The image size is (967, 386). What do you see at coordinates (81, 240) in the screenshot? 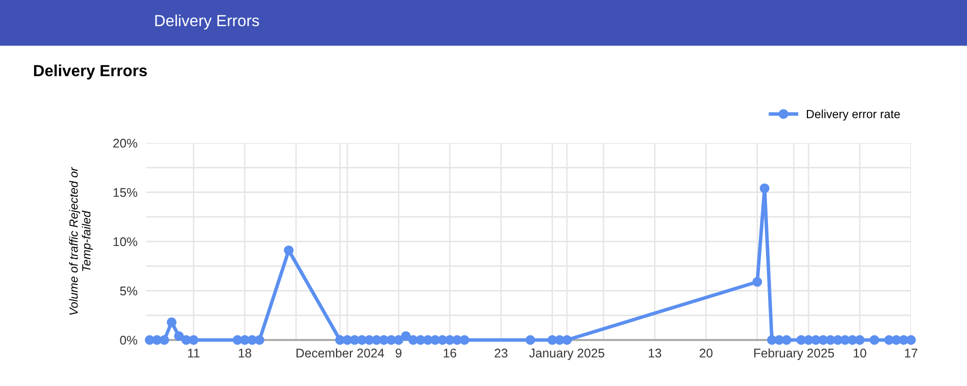
I see `y-axis-title: Volume of traffic Rejected or Temp-failed` at bounding box center [81, 240].